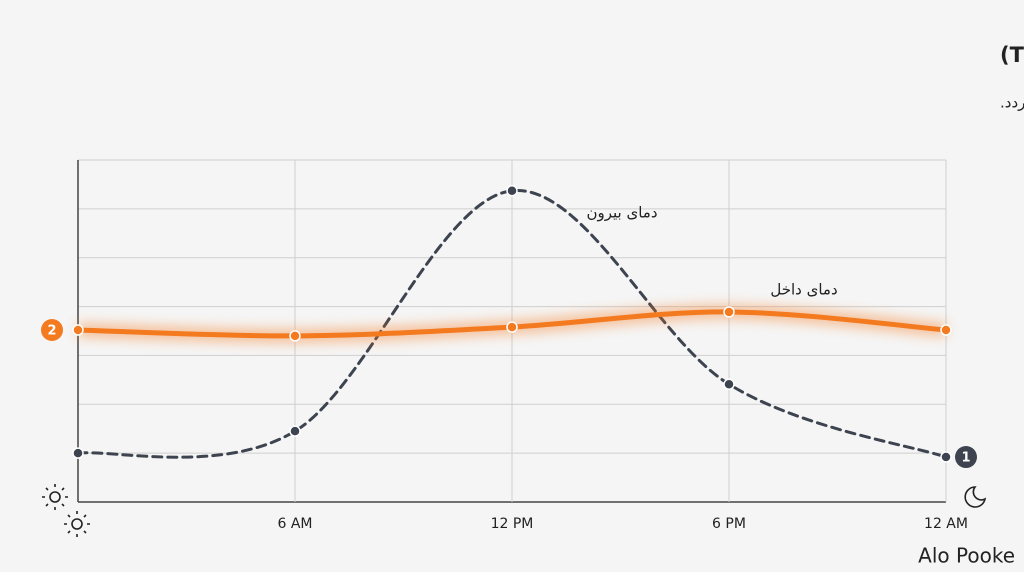 The width and height of the screenshot is (1024, 572). What do you see at coordinates (621, 212) in the screenshot?
I see `series-label: دمای بیرون` at bounding box center [621, 212].